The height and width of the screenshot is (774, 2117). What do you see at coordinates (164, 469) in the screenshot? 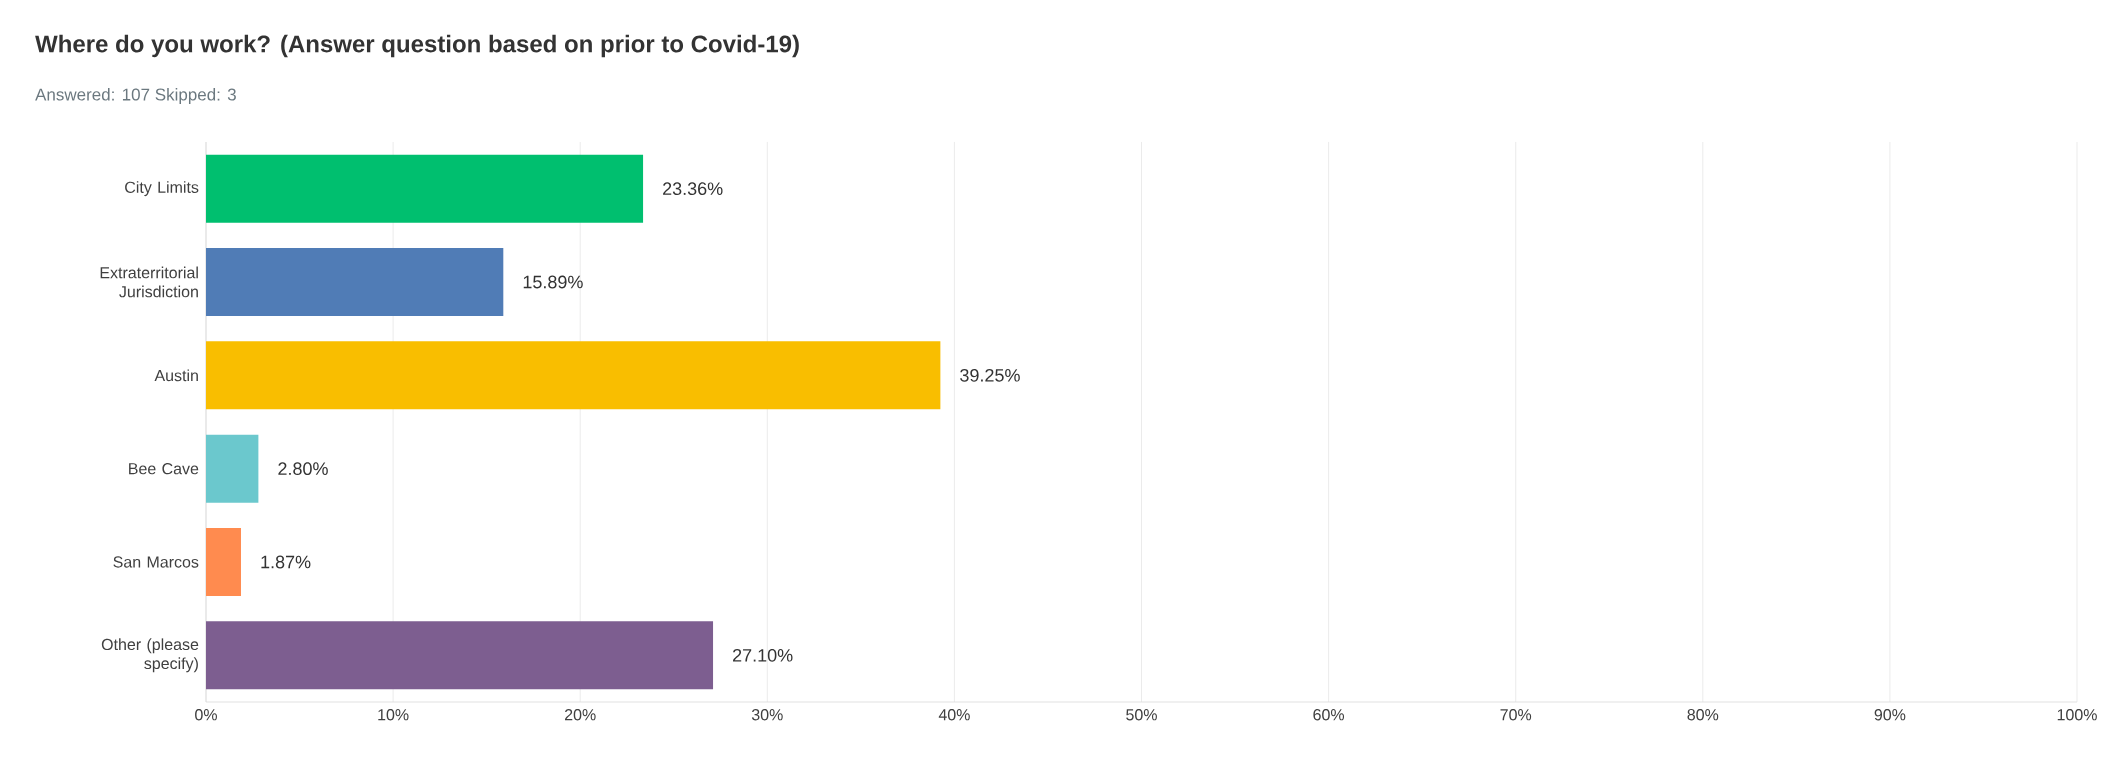
I see `y-tick-label: Bee Cave` at bounding box center [164, 469].